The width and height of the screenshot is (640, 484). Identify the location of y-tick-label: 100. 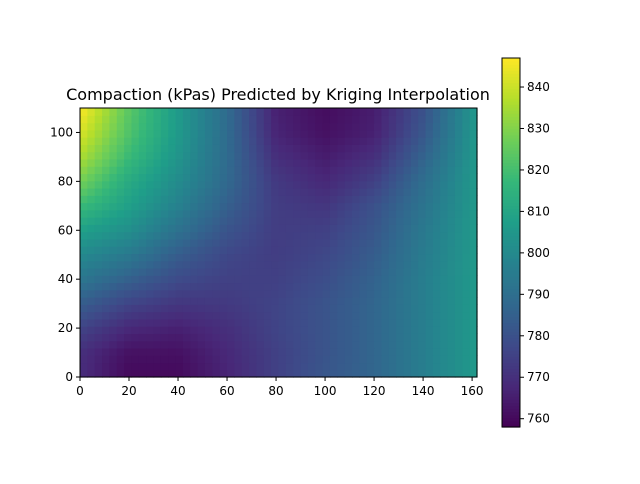
(61, 132).